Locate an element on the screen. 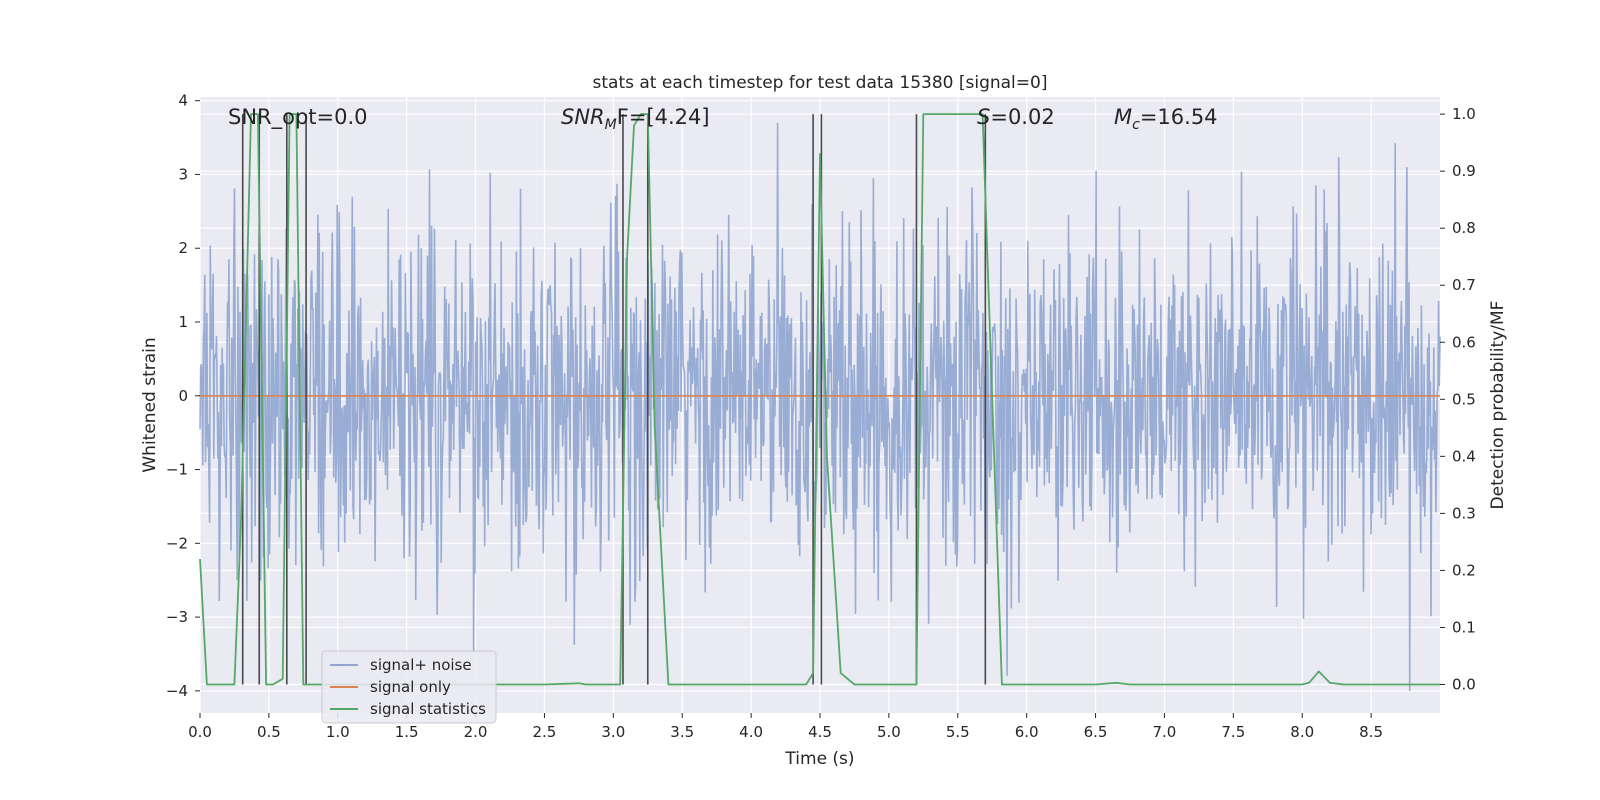  annotation-snr-mf: SNRMF=[4.24] is located at coordinates (635, 119).